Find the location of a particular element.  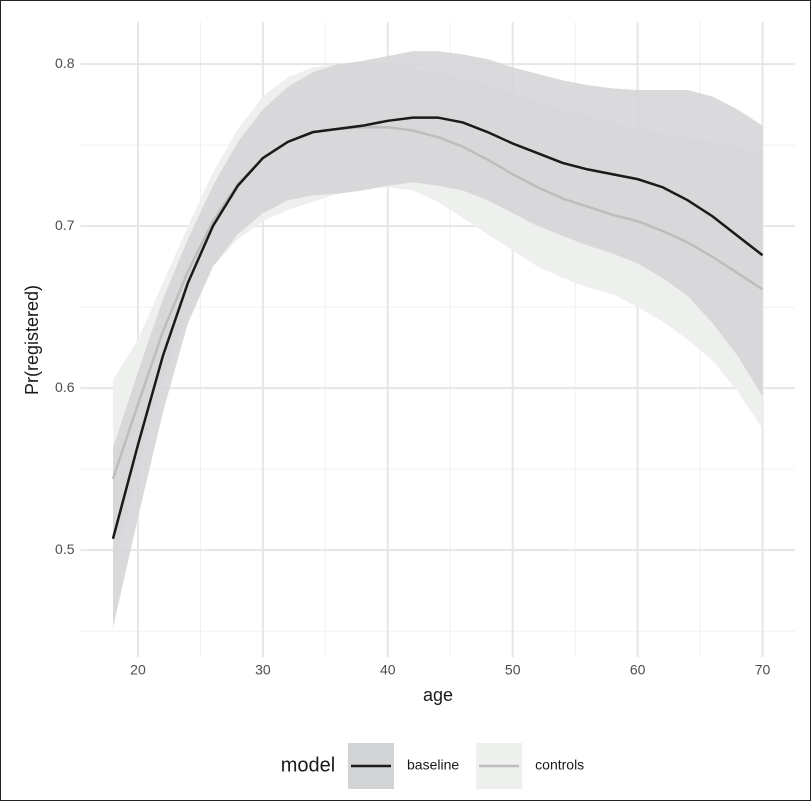

y-tick-label: 0.7 is located at coordinates (65, 225).